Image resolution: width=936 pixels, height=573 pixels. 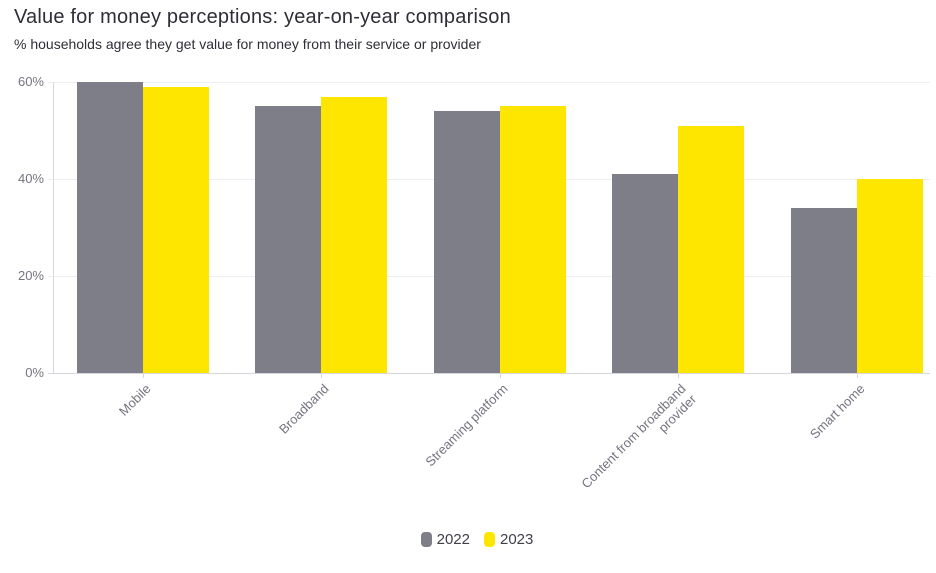 I want to click on y-axis-tick-label: 40%, so click(x=30, y=178).